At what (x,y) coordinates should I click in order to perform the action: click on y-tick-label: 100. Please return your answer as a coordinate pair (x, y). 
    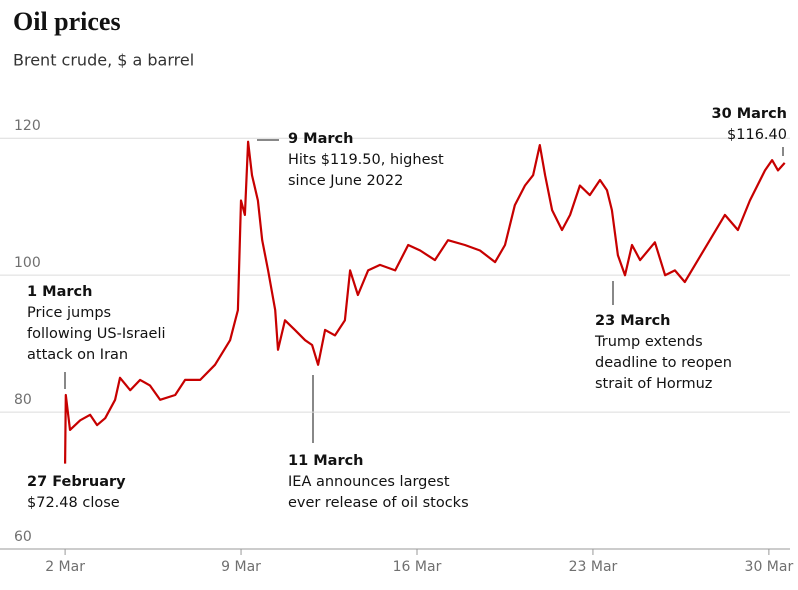
    Looking at the image, I should click on (27, 263).